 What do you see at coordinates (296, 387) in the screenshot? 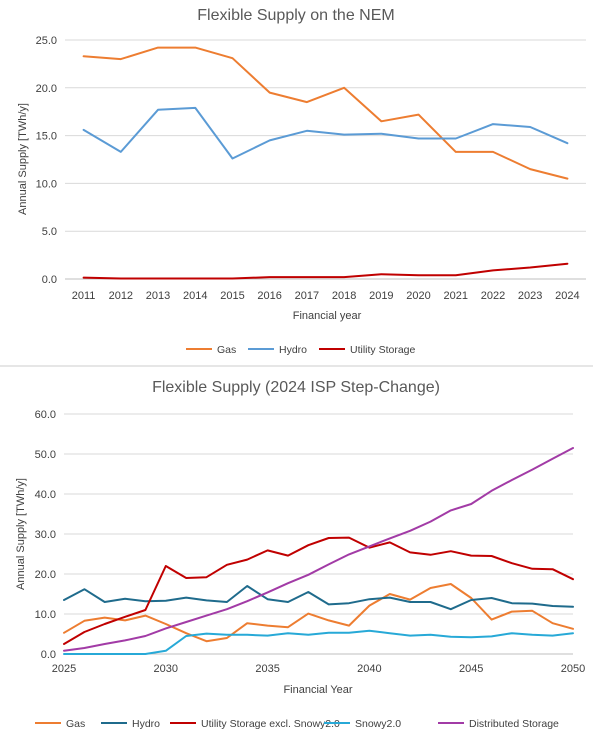
I see `chart-title: Flexible Supply (2024 ISP Step-Change)` at bounding box center [296, 387].